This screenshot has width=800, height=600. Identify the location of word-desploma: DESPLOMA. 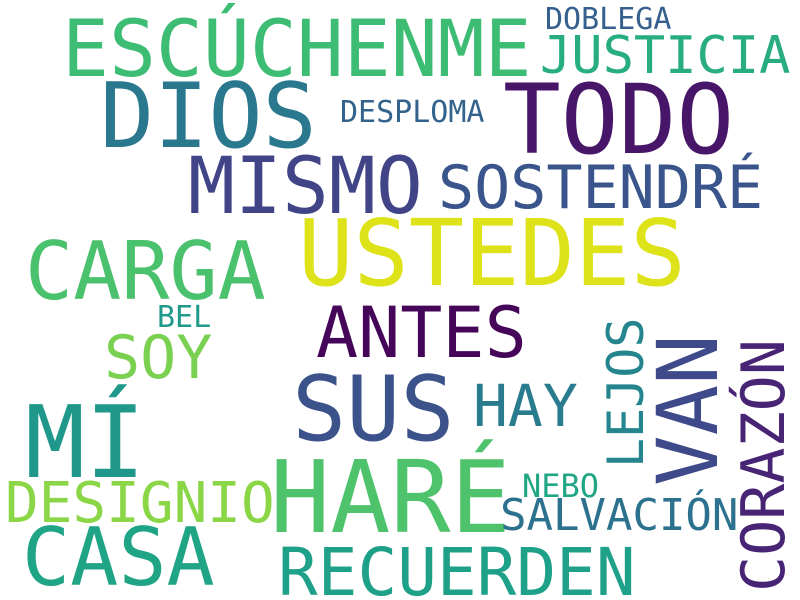
(412, 112).